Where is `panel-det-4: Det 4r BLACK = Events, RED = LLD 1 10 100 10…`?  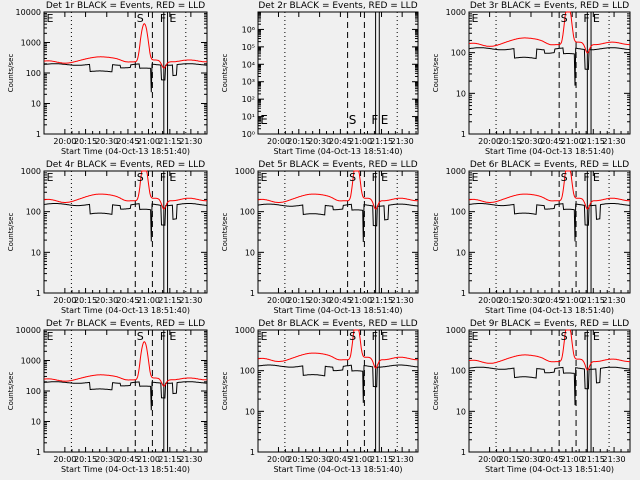
panel-det-4: Det 4r BLACK = Events, RED = LLD 1 10 100 10… is located at coordinates (107, 237).